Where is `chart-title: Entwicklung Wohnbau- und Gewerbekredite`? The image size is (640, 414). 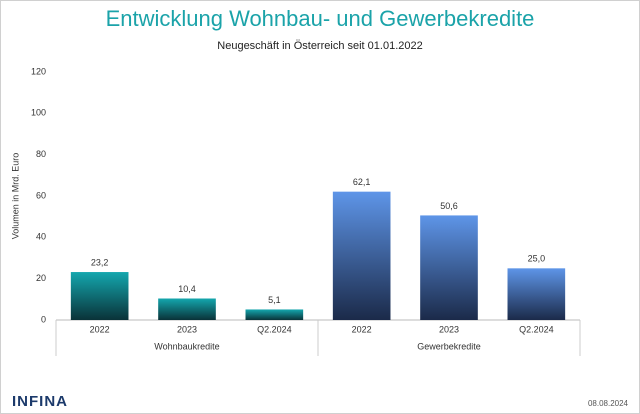 chart-title: Entwicklung Wohnbau- und Gewerbekredite is located at coordinates (320, 18).